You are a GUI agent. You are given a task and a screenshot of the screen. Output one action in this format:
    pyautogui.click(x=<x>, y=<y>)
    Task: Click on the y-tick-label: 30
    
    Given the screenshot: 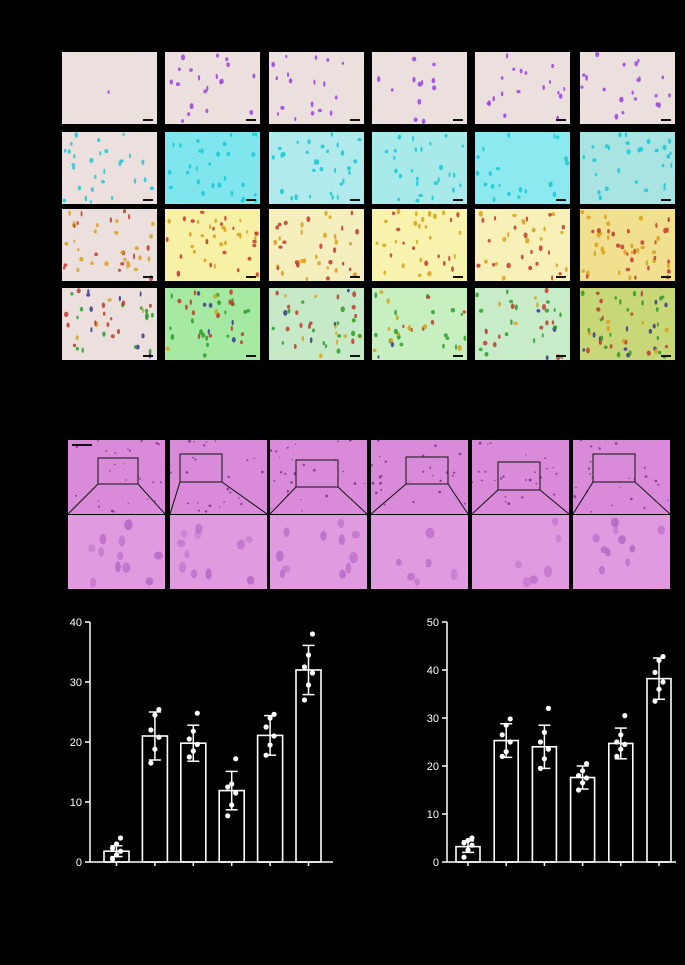 What is the action you would take?
    pyautogui.click(x=76, y=683)
    